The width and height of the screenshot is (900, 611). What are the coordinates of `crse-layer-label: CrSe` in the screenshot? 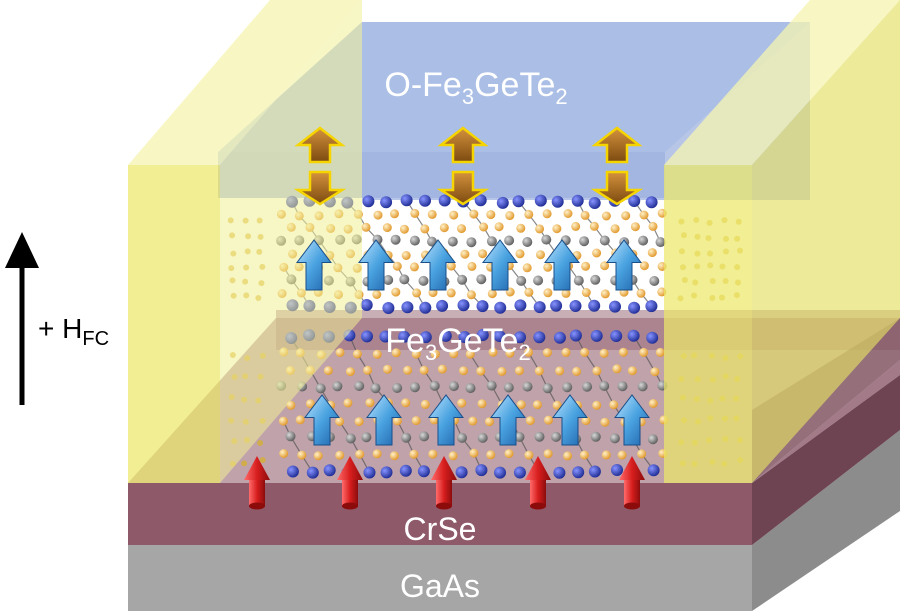 It's located at (440, 529).